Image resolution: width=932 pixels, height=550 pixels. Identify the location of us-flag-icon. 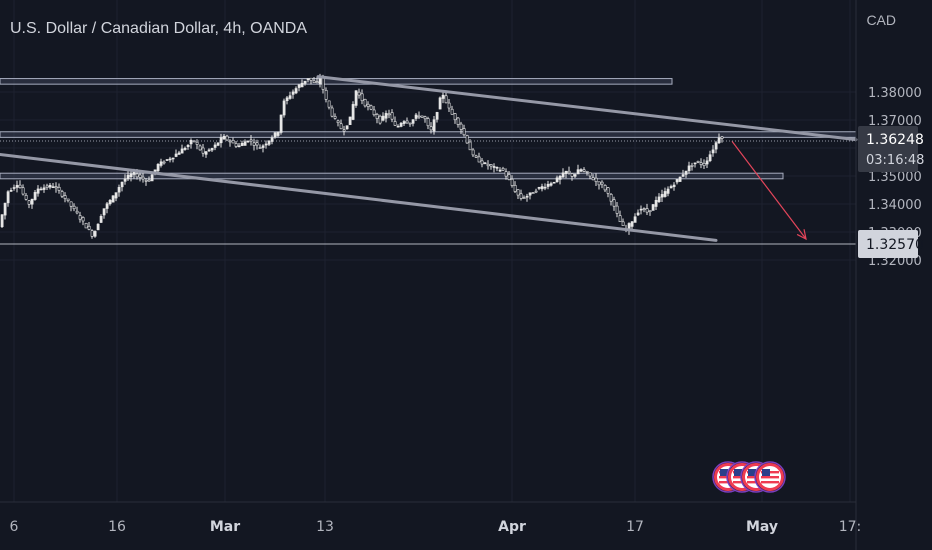
(770, 477).